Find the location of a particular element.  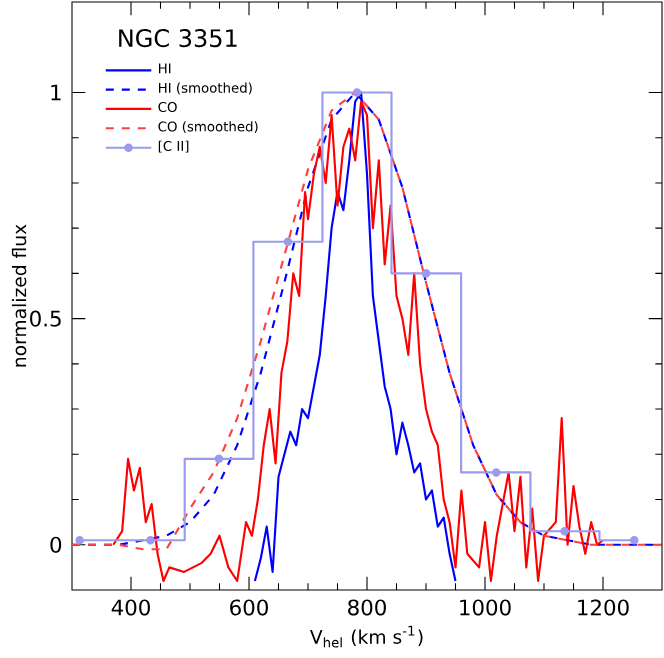

x-axis-title: V$_{hel}$ (km s$^{-1}$) is located at coordinates (366, 636).